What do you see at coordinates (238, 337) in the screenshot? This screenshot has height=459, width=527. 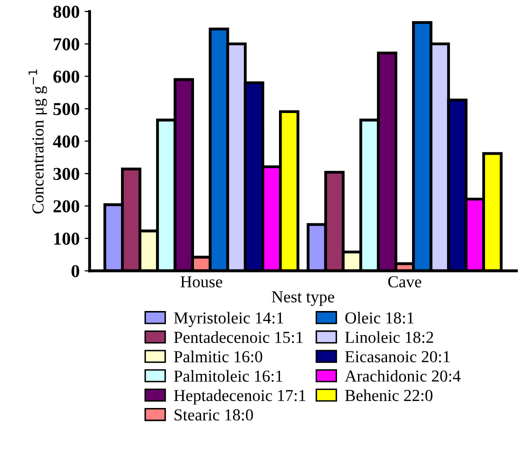 I see `legend-label: Pentadecenoic 15:1` at bounding box center [238, 337].